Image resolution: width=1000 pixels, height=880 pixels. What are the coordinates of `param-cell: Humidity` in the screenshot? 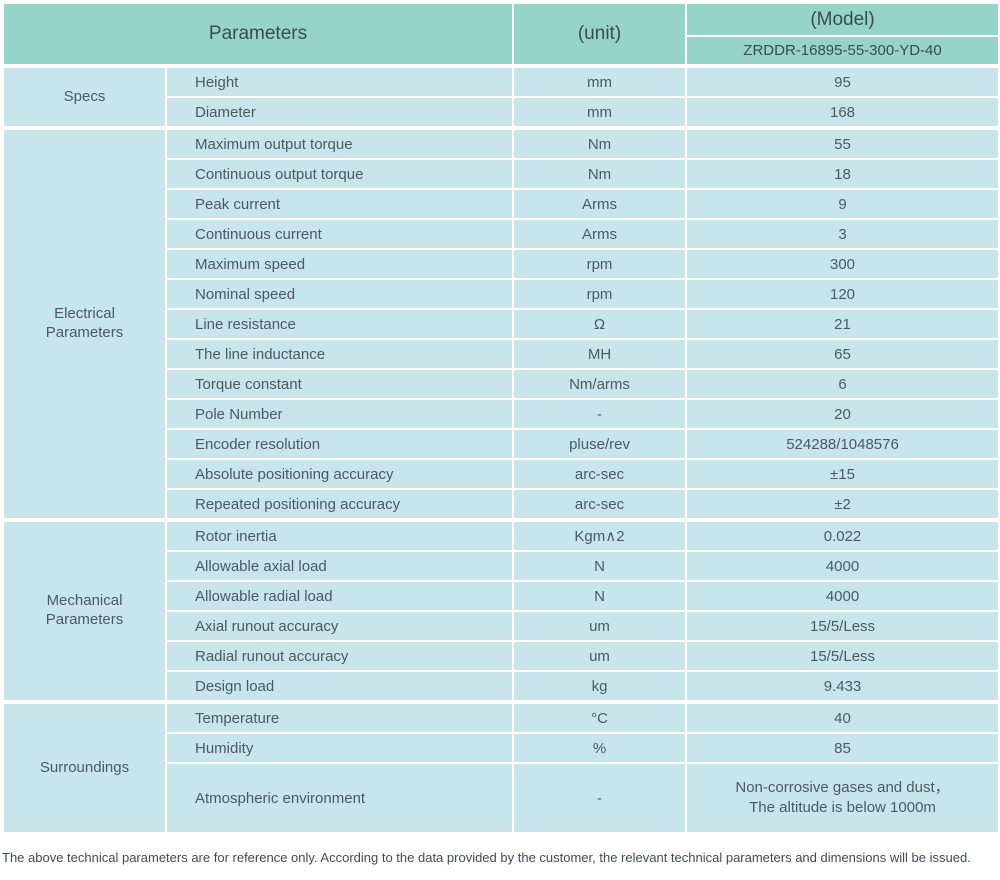 It's located at (339, 748).